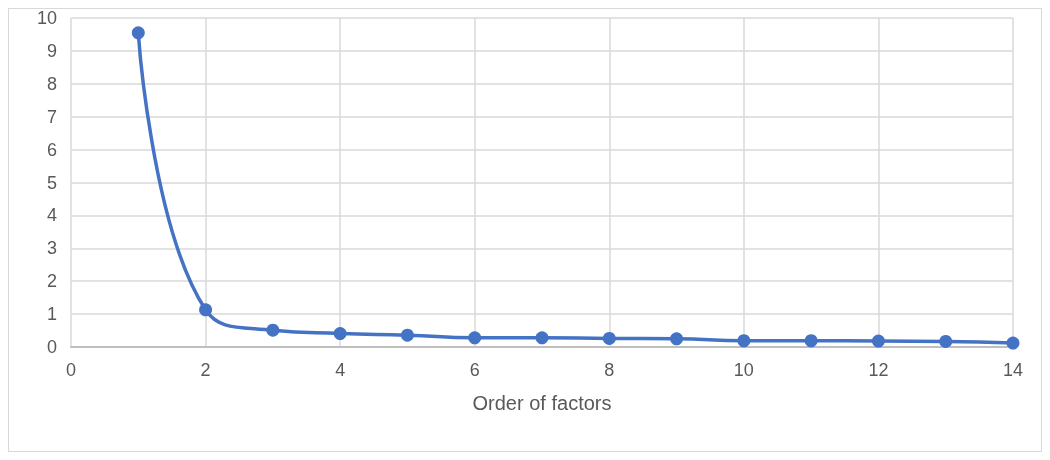 The width and height of the screenshot is (1050, 460). What do you see at coordinates (51, 83) in the screenshot?
I see `y-tick-label: 8` at bounding box center [51, 83].